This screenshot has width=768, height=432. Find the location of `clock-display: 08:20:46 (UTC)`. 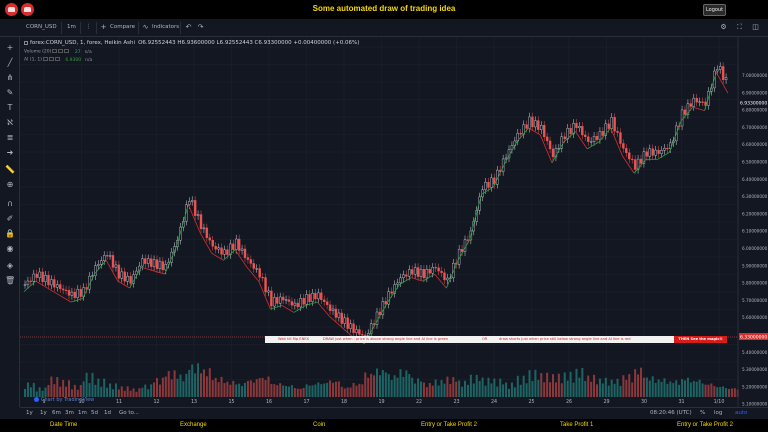

clock-display: 08:20:46 (UTC) is located at coordinates (671, 413).